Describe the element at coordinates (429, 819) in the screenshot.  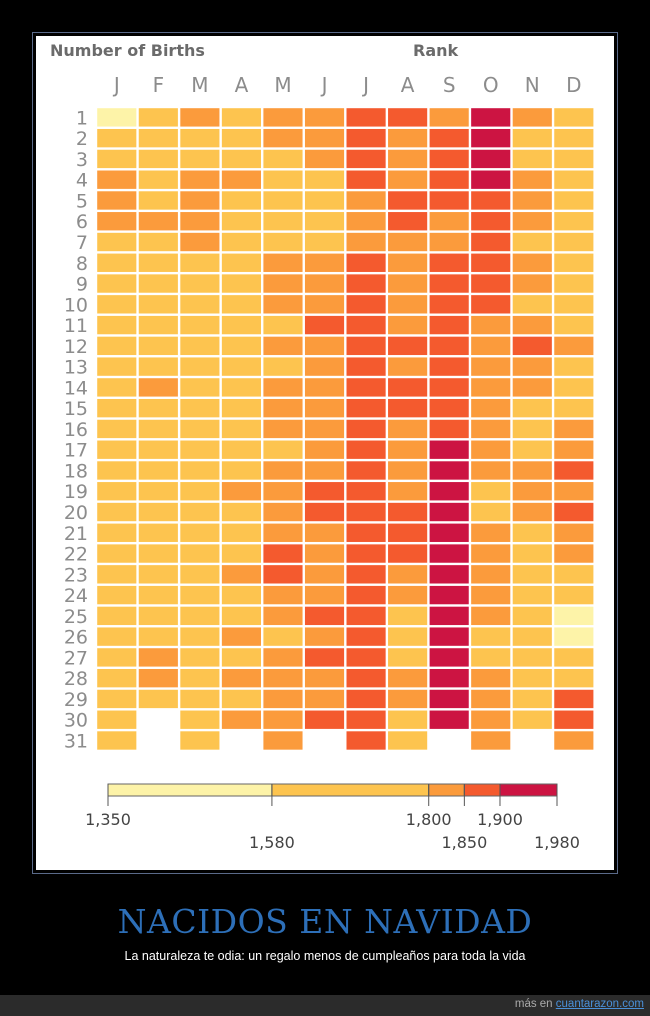
I see `legend-tick-label: 1,800` at that location.